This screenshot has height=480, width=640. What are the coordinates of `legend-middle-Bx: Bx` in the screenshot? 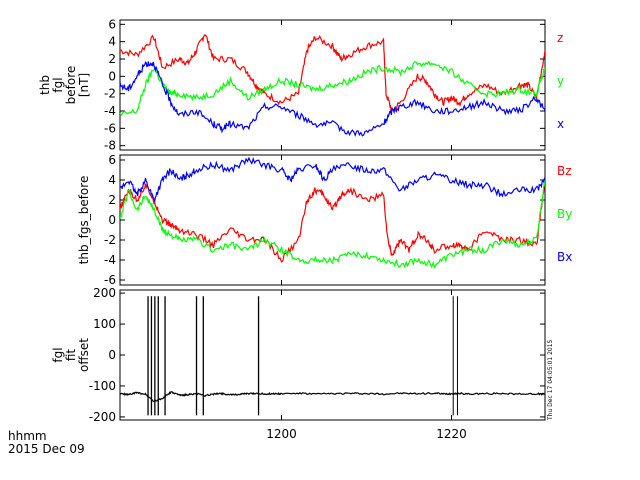 It's located at (564, 257).